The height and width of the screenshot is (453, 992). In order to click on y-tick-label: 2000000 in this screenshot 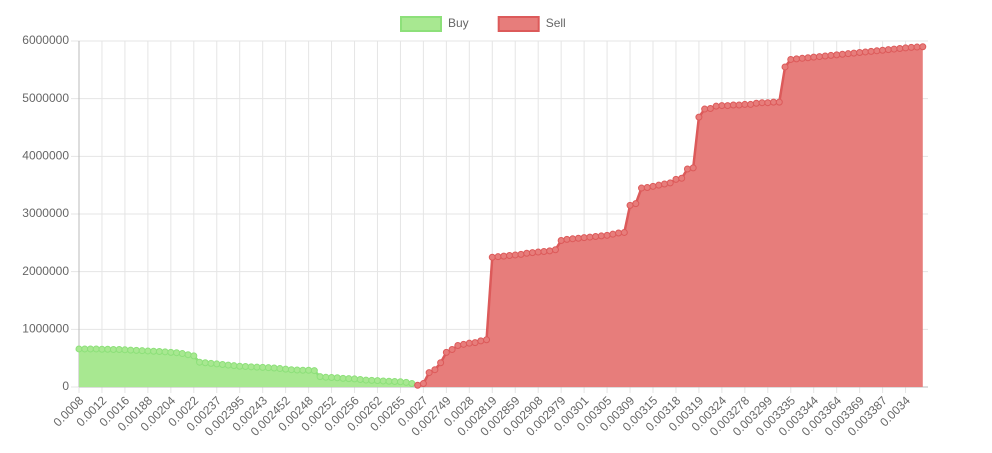, I will do `click(45, 271)`.